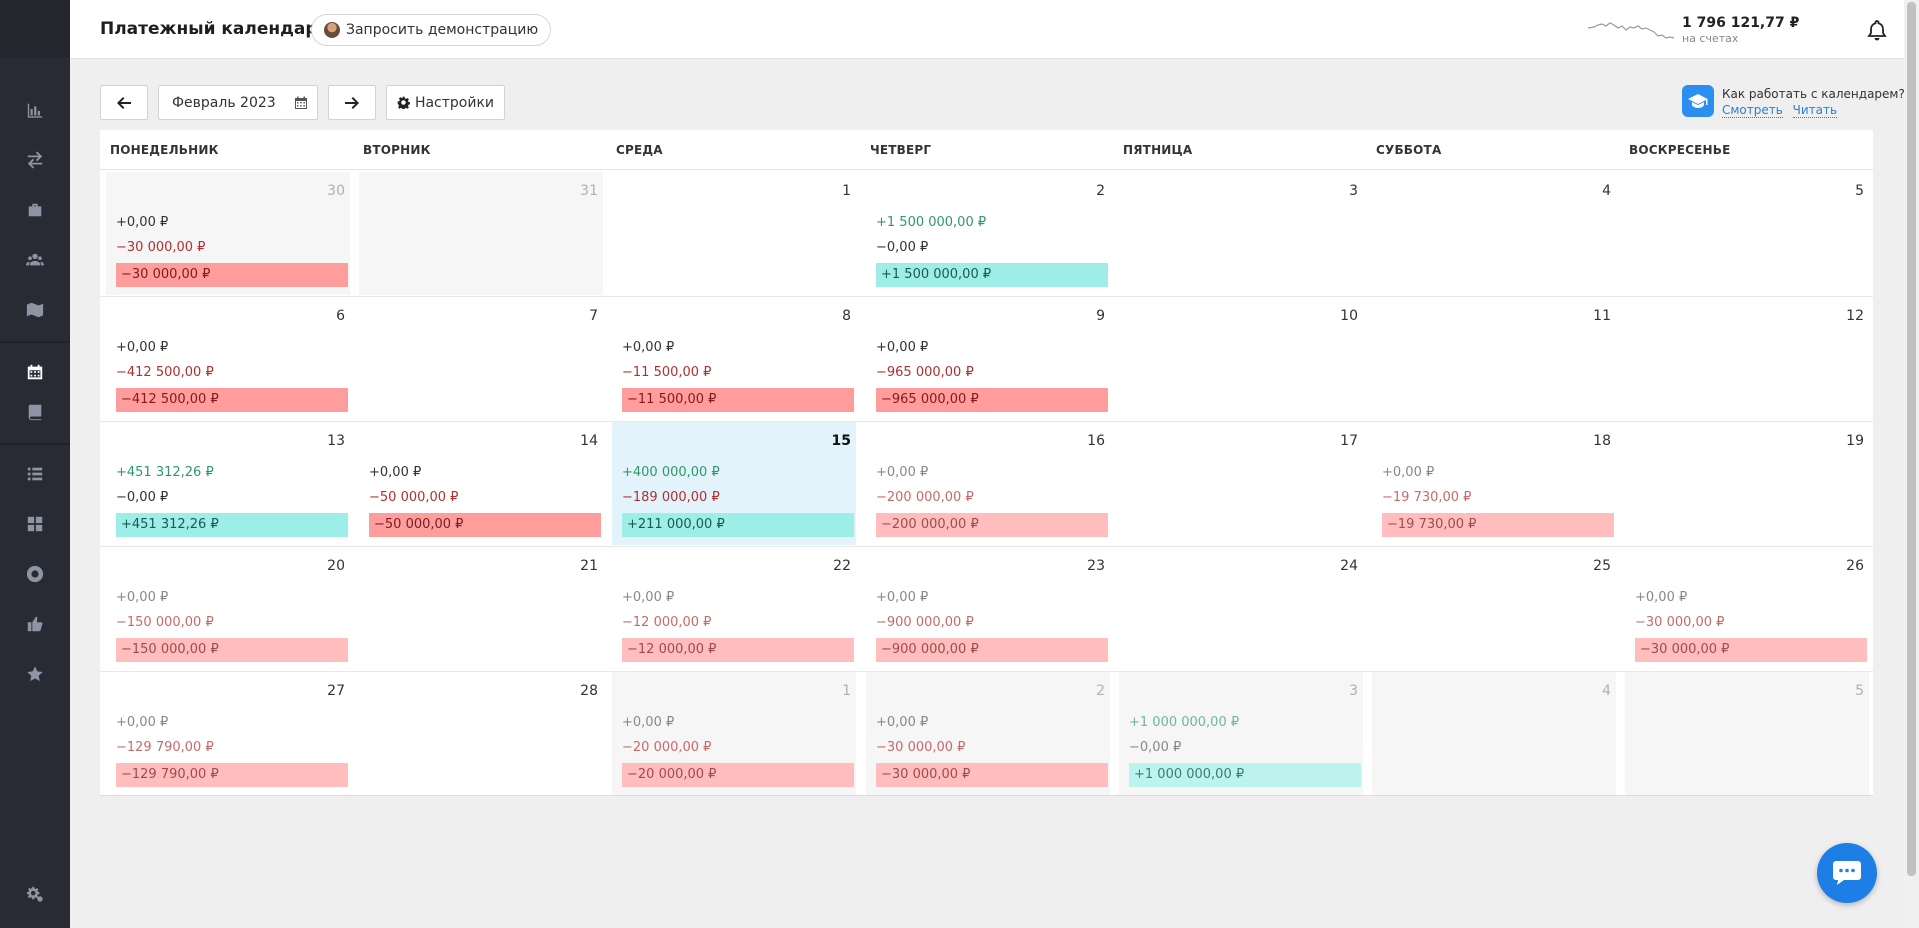 This screenshot has height=928, width=1919. I want to click on day-balance: −150 000,00 ₽, so click(232, 650).